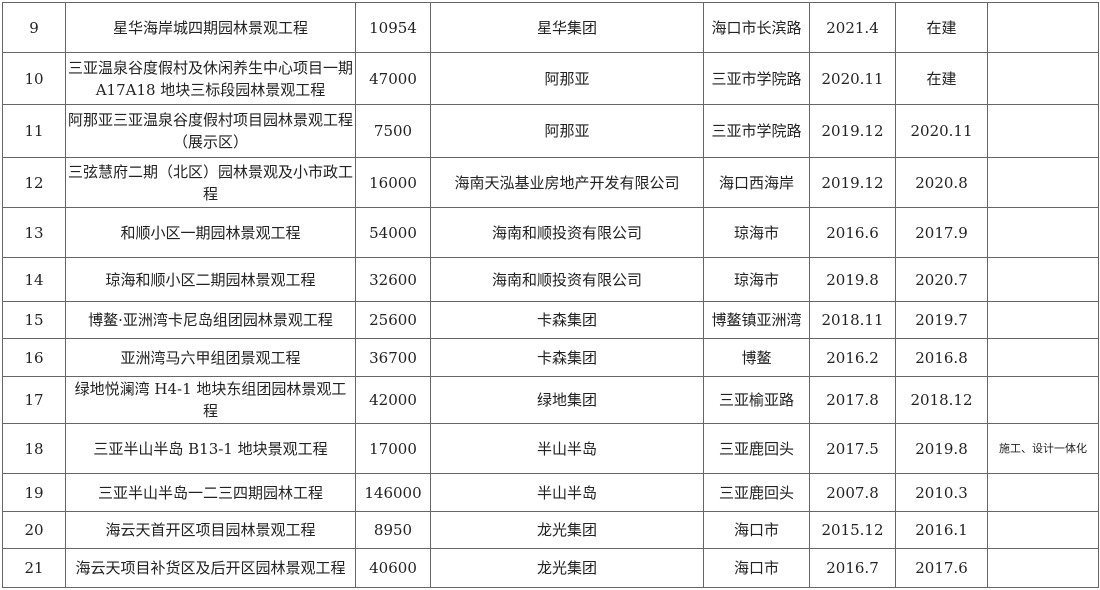 This screenshot has width=1100, height=590. Describe the element at coordinates (550, 530) in the screenshot. I see `table-row: 20 海云天首开区项目园林景观工程 8950 龙光集团 海口市 2015.12 2016.1` at that location.